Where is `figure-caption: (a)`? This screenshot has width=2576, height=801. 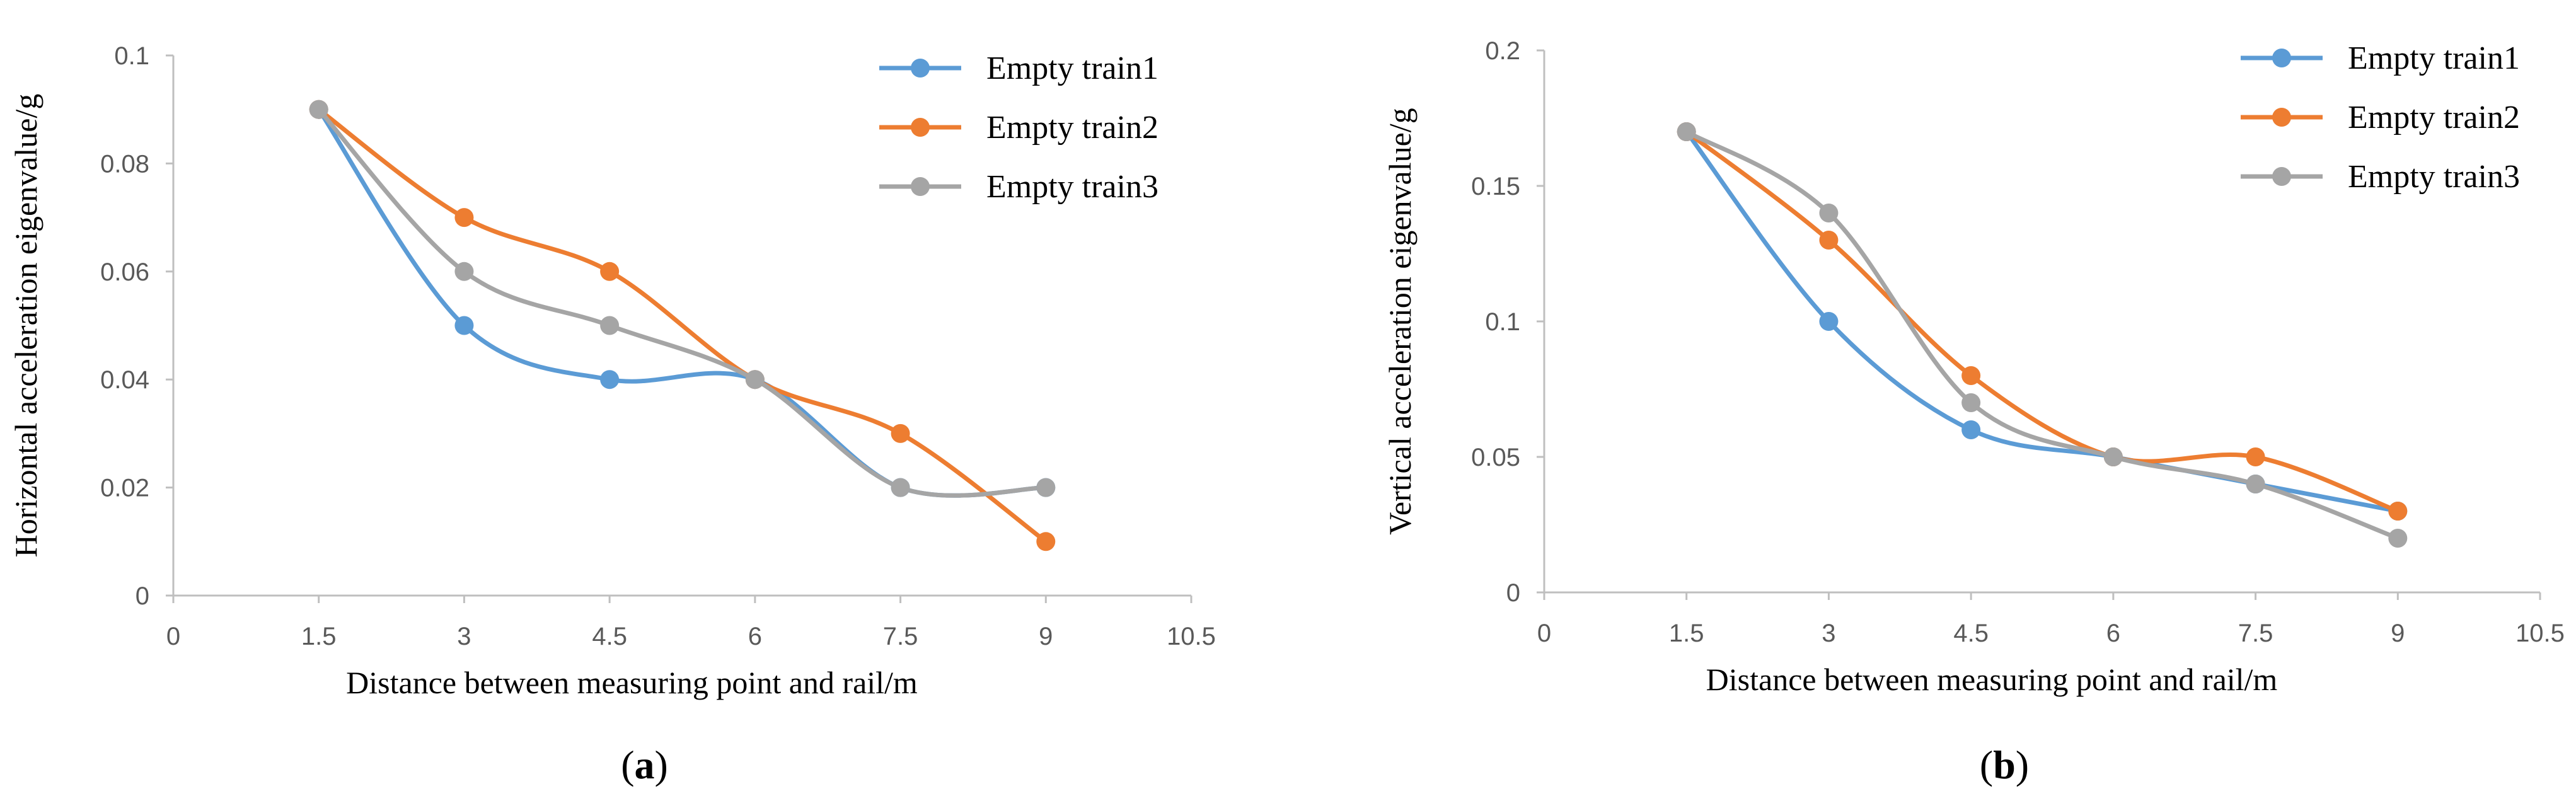
figure-caption: (a) is located at coordinates (645, 765).